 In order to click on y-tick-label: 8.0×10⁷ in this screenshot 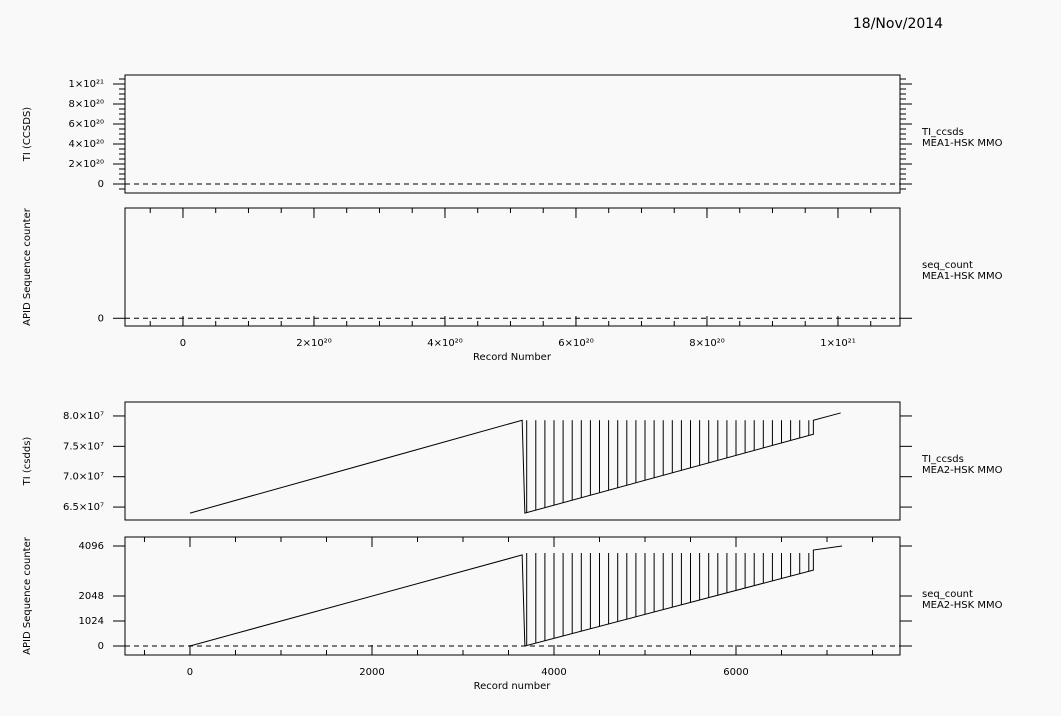, I will do `click(83, 416)`.